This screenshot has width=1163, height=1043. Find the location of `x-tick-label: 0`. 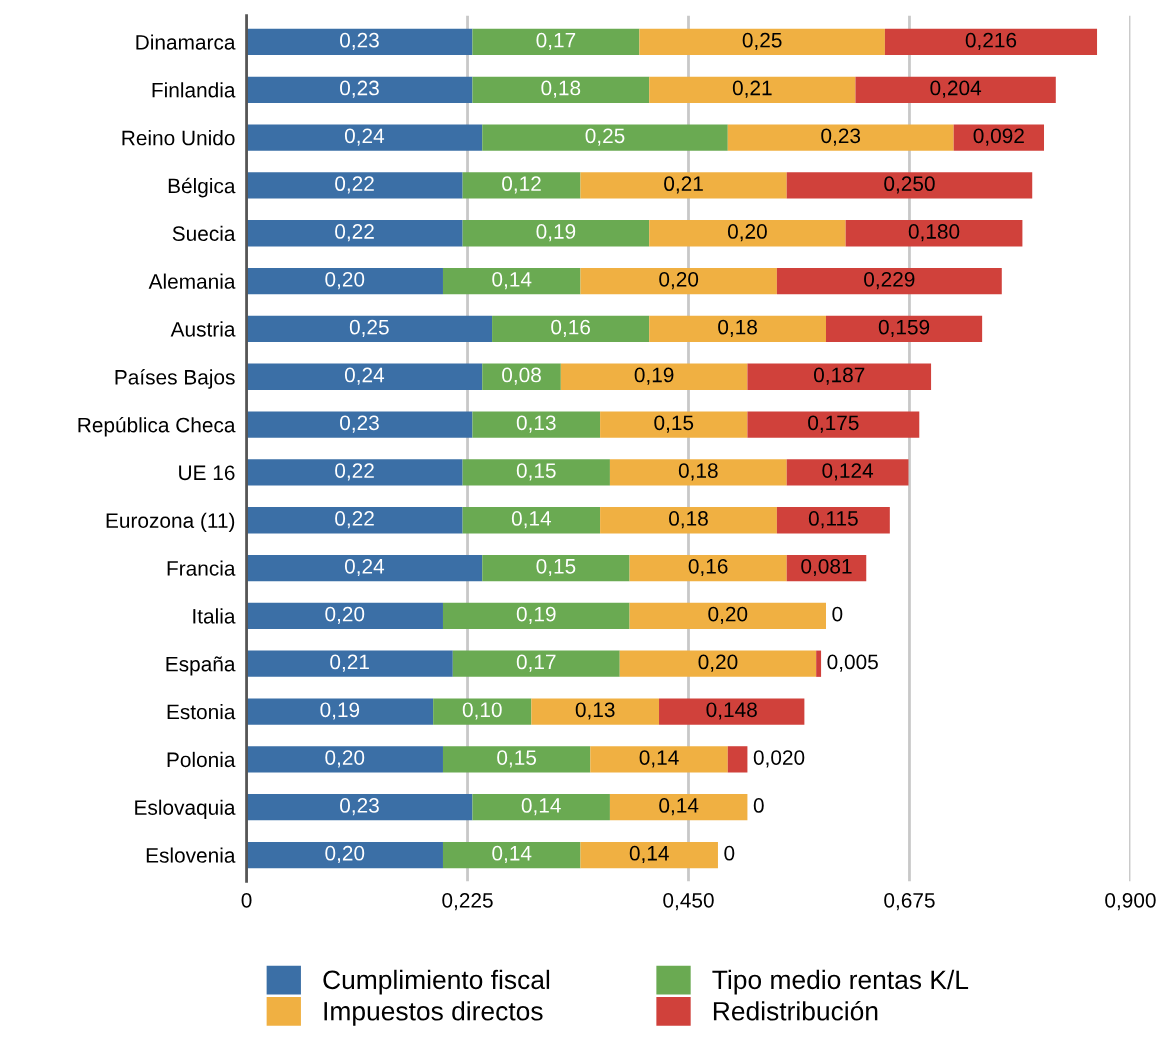

x-tick-label: 0 is located at coordinates (246, 900).